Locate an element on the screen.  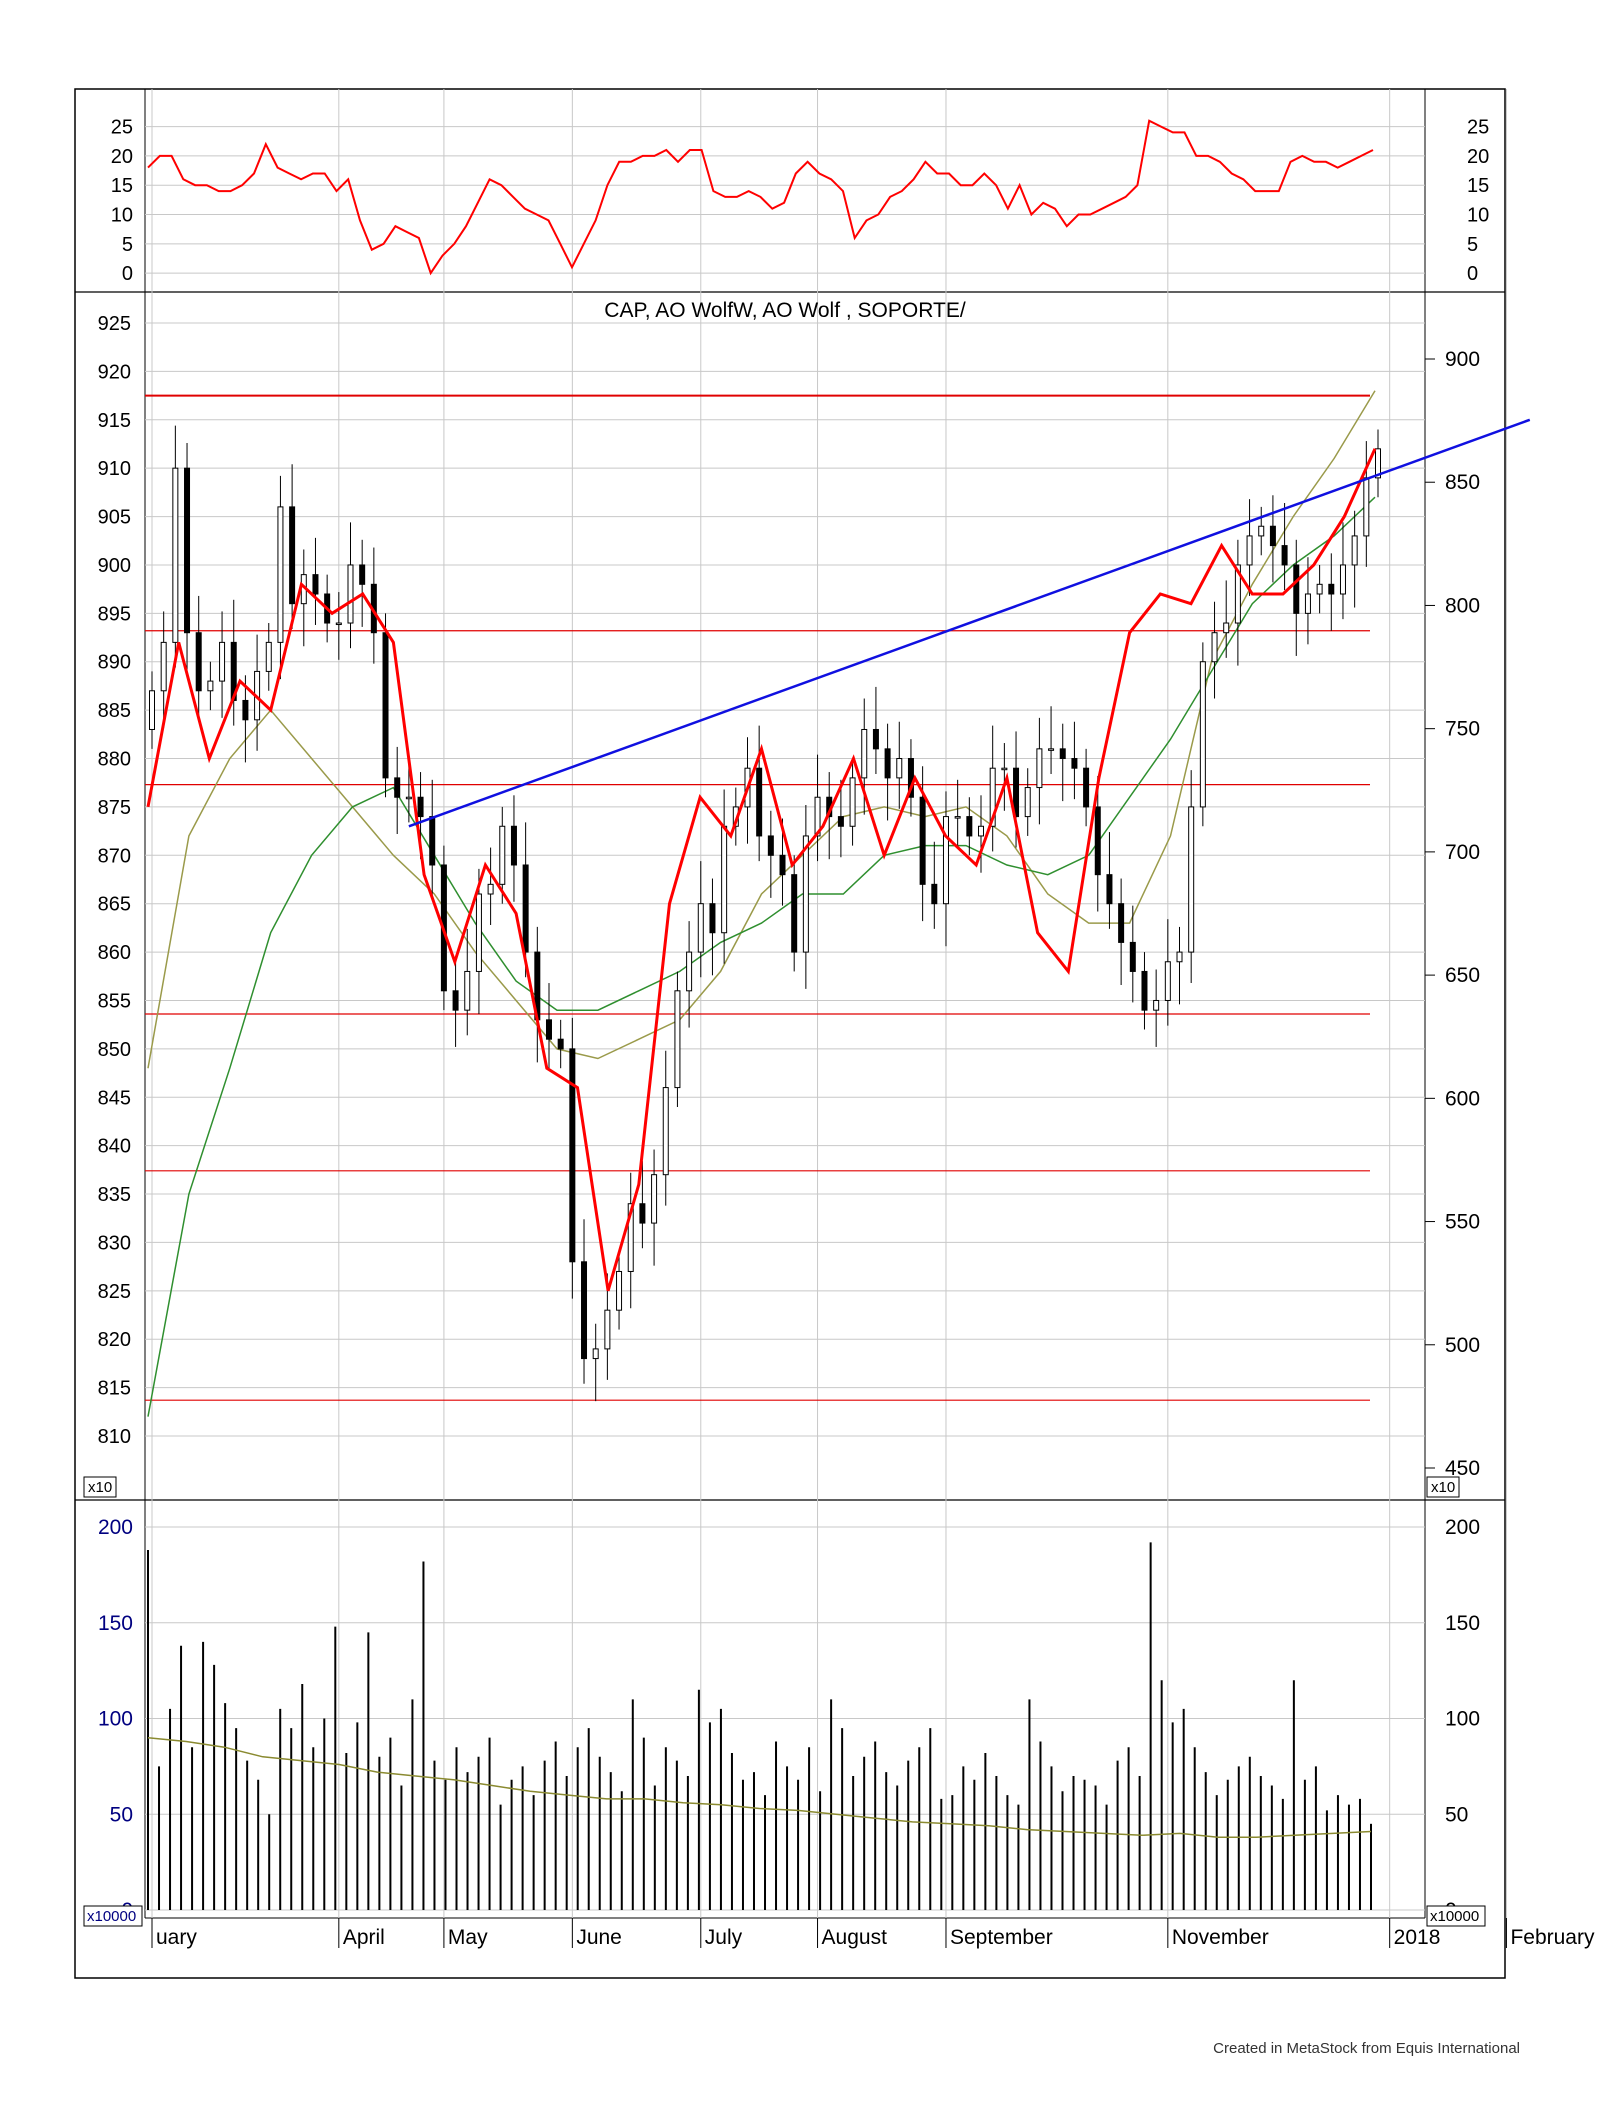
price-left-tick-label: 840 is located at coordinates (114, 1147).